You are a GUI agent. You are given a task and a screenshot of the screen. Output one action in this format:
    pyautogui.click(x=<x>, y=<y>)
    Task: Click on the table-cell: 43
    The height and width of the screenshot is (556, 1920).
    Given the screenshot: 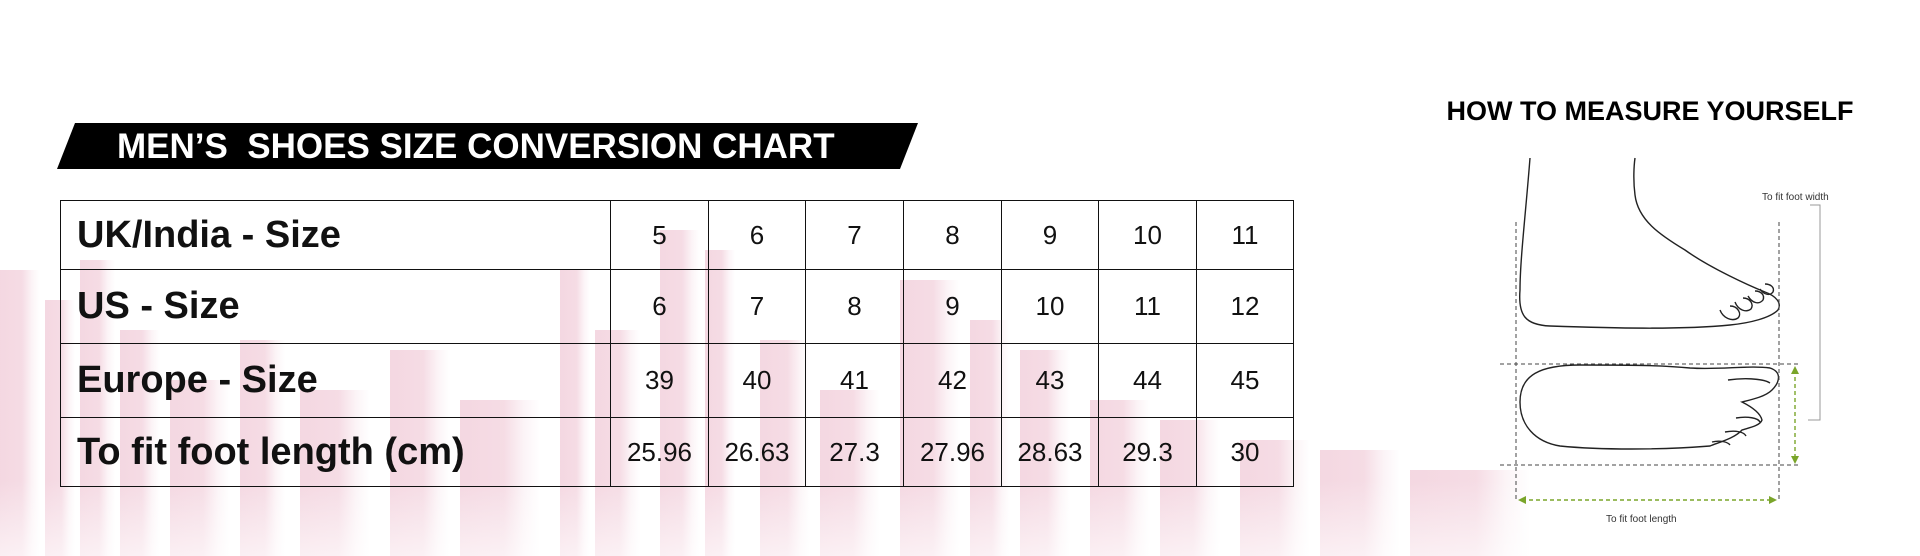 What is the action you would take?
    pyautogui.click(x=1050, y=380)
    